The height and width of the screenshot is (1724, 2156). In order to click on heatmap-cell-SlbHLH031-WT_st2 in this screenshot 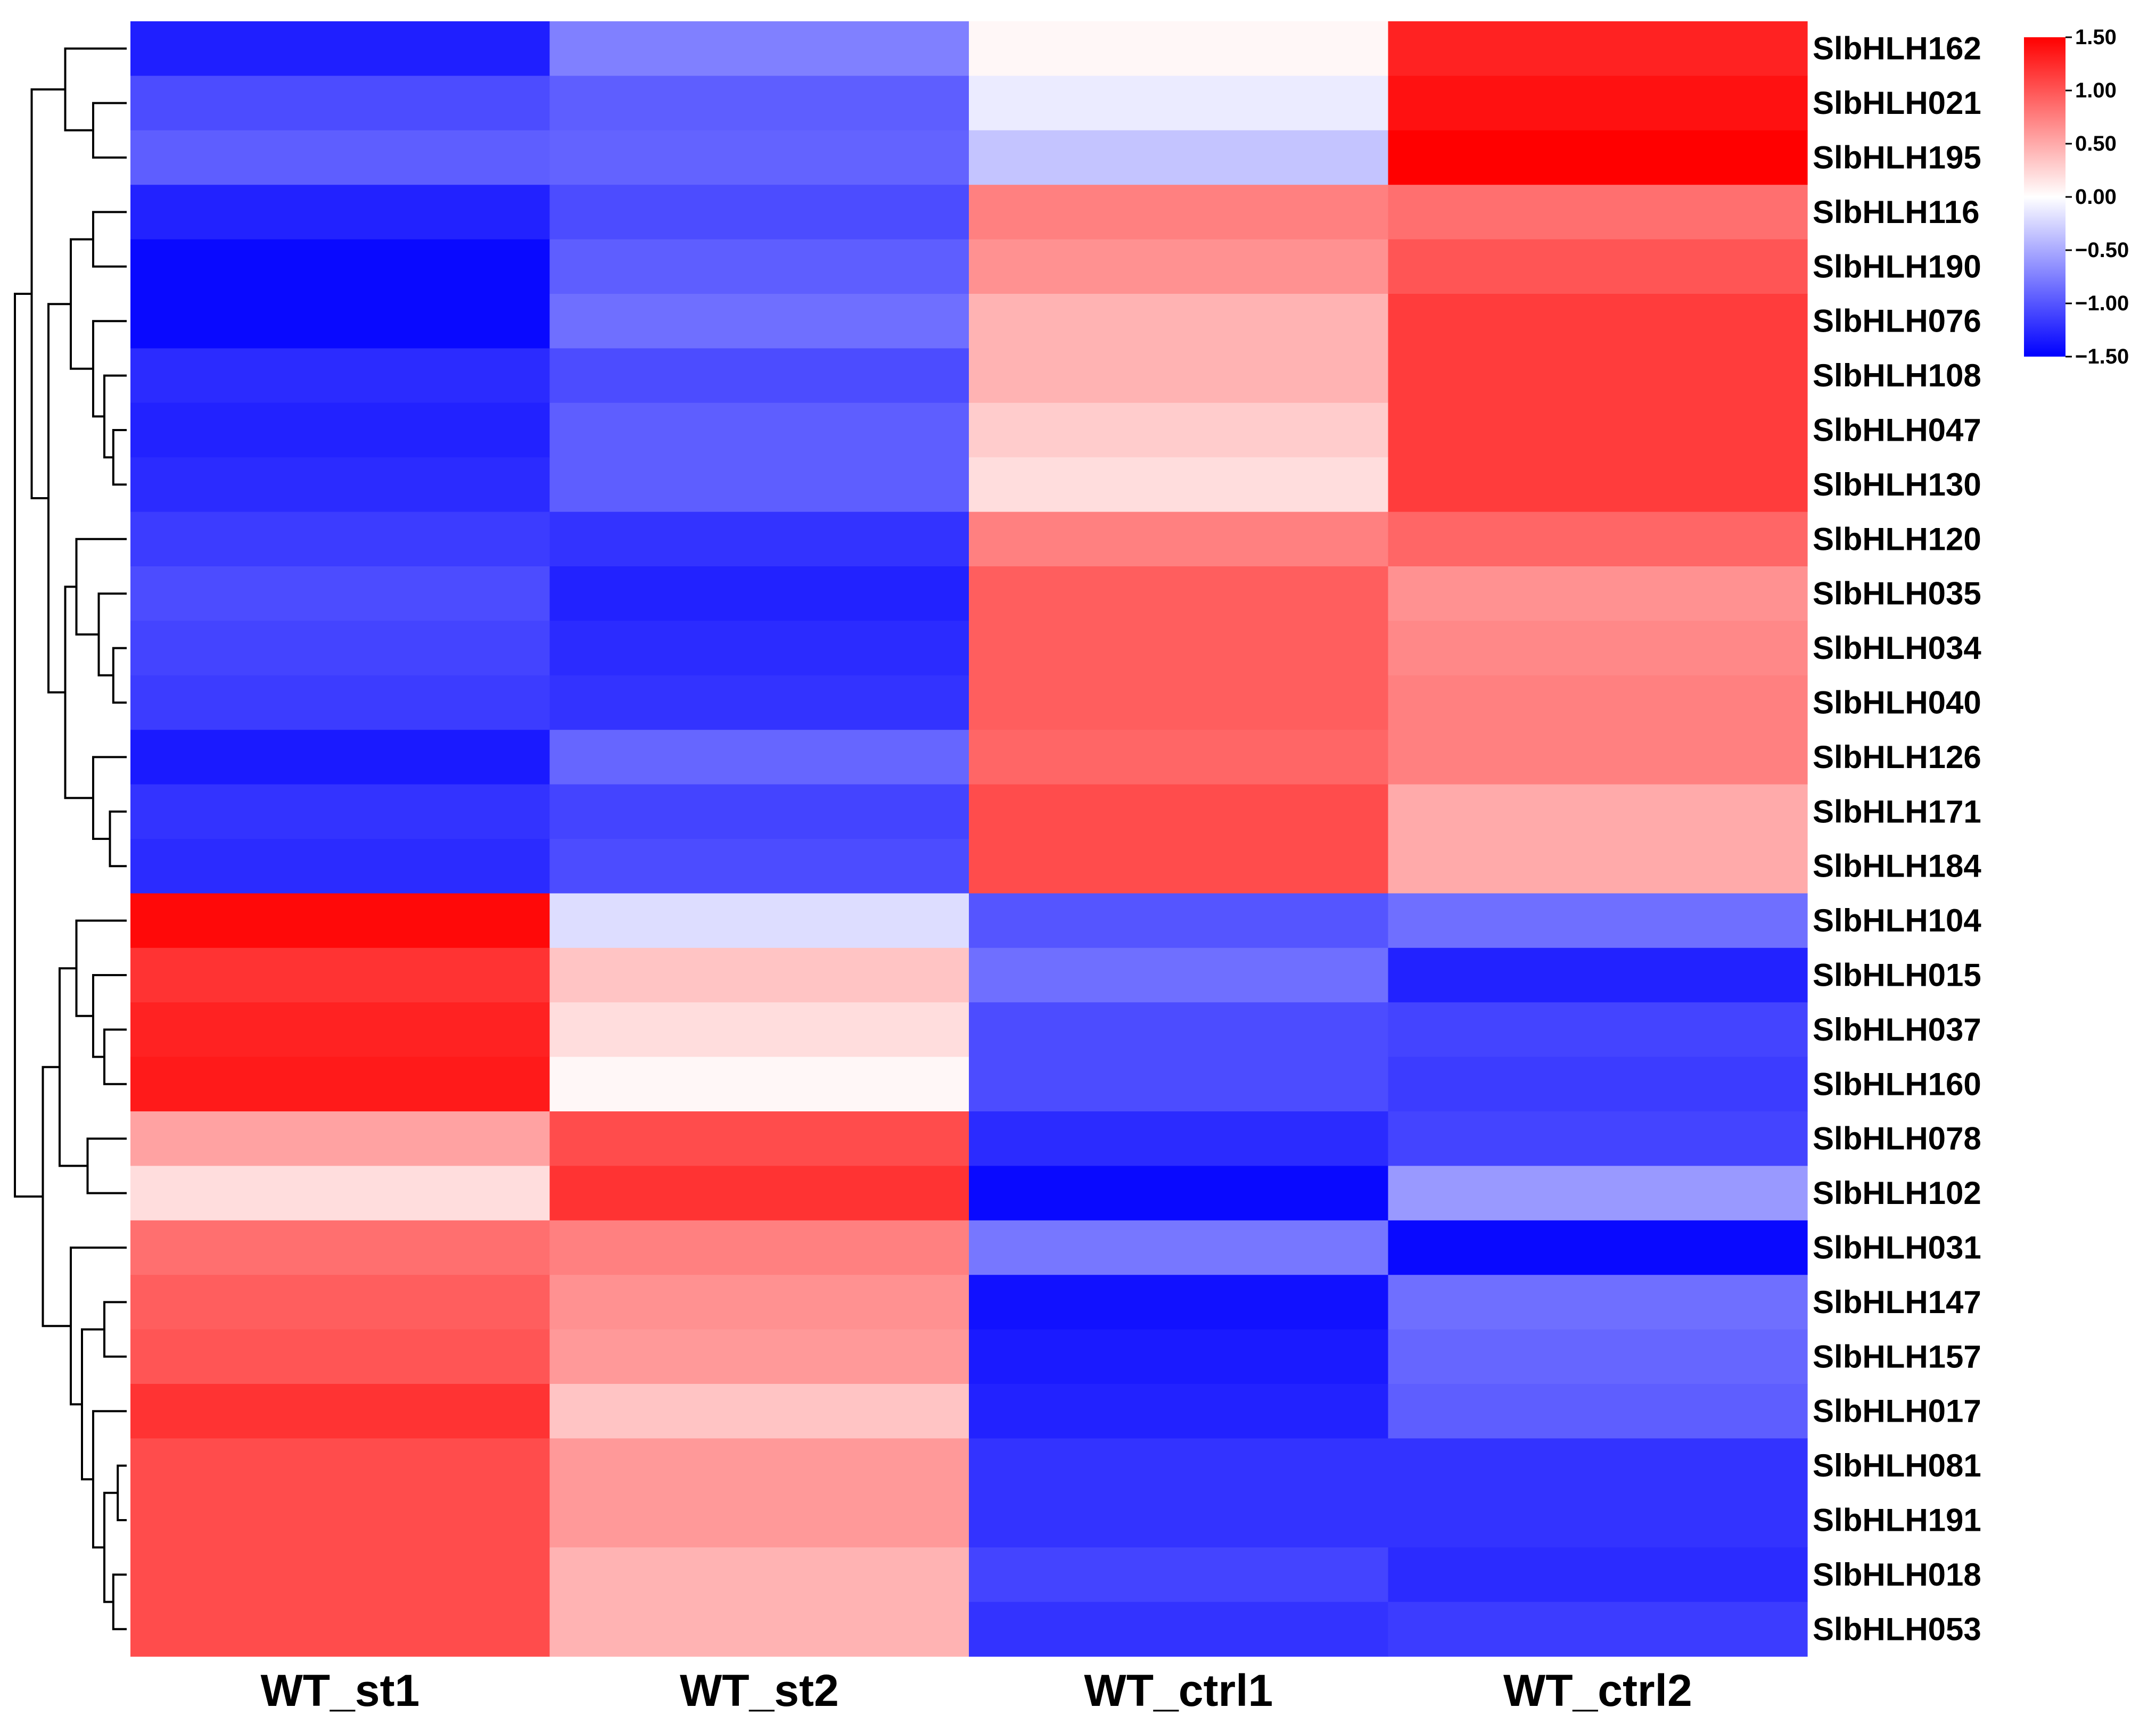, I will do `click(759, 1247)`.